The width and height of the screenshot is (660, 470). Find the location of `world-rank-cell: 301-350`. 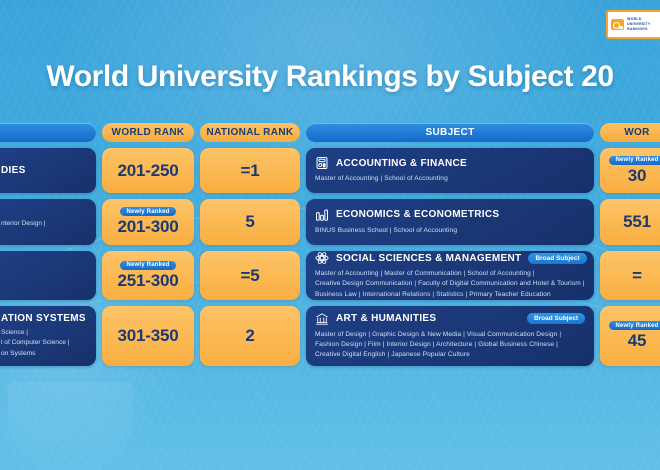

world-rank-cell: 301-350 is located at coordinates (148, 336).